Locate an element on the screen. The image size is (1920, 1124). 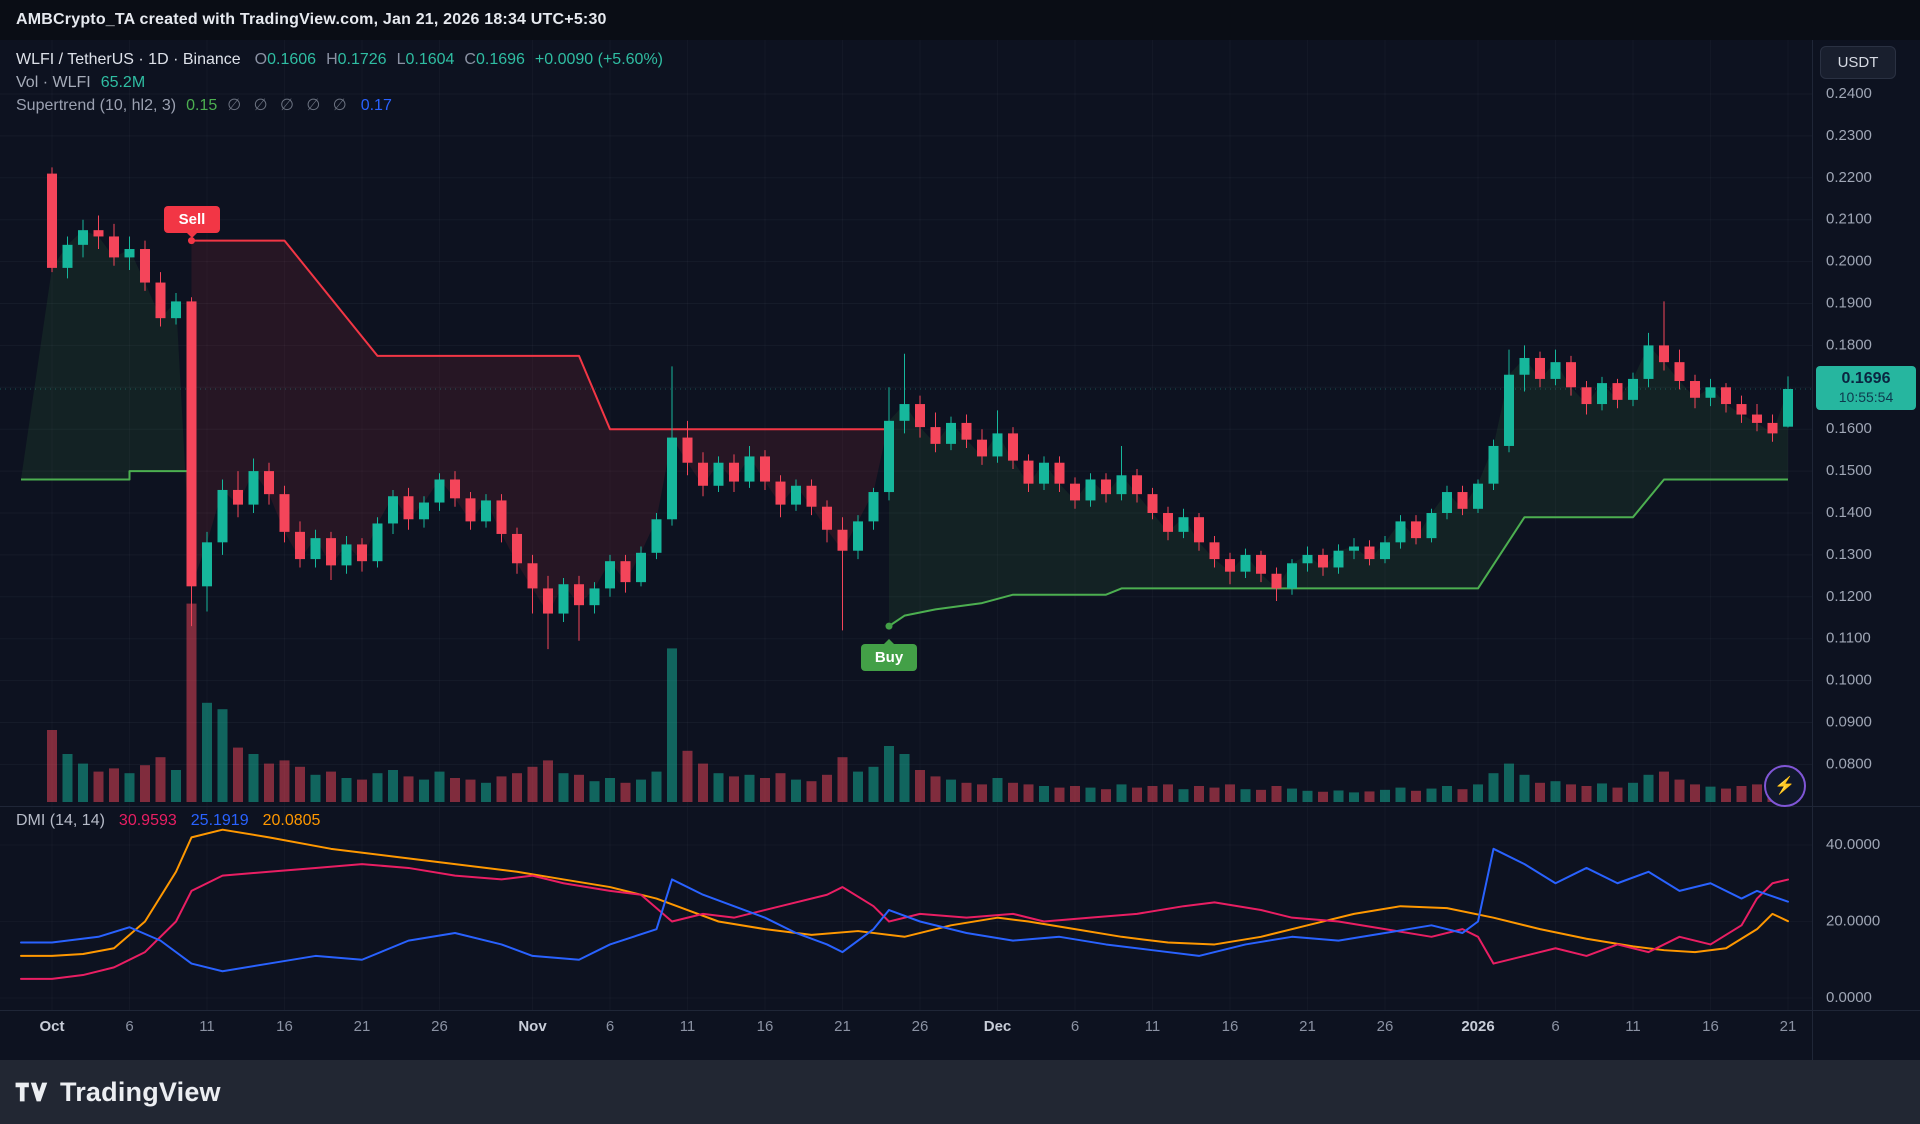
ohlc-high: H0.1726 is located at coordinates (356, 59).